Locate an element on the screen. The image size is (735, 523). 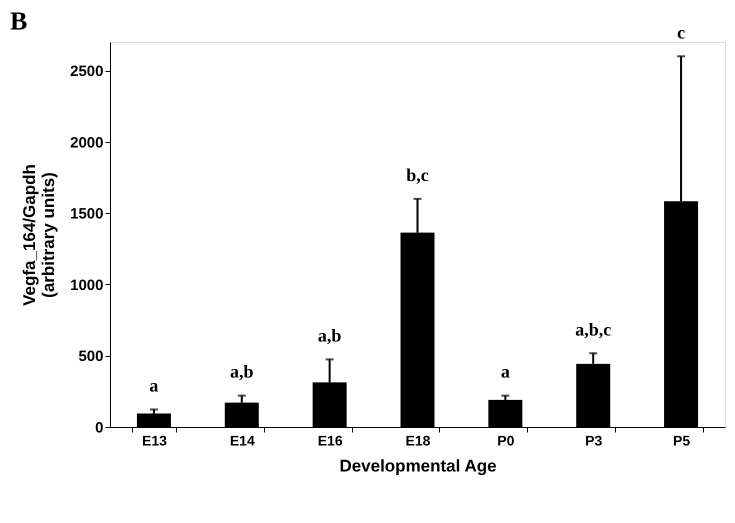
x-tick-label: P0 is located at coordinates (506, 440).